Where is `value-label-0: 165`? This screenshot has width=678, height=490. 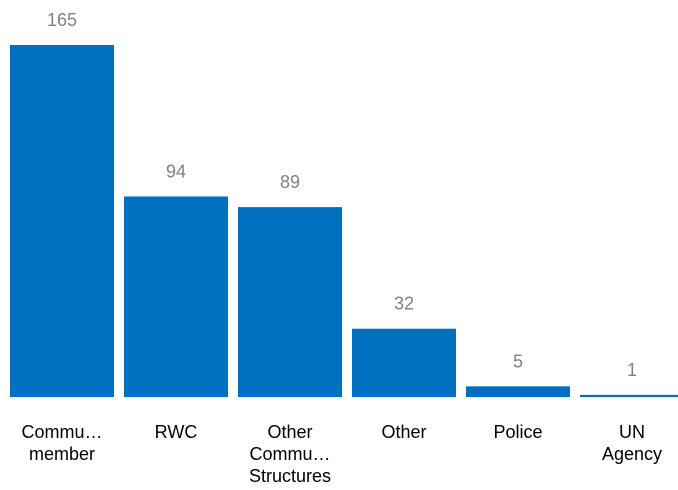
value-label-0: 165 is located at coordinates (62, 20).